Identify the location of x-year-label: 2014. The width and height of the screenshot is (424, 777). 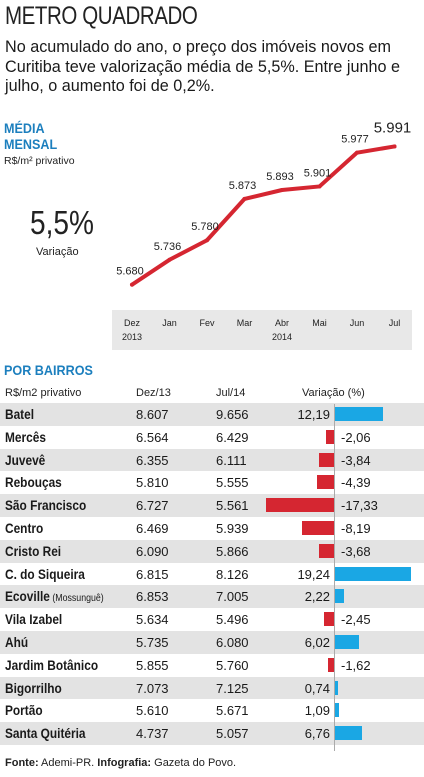
(282, 337).